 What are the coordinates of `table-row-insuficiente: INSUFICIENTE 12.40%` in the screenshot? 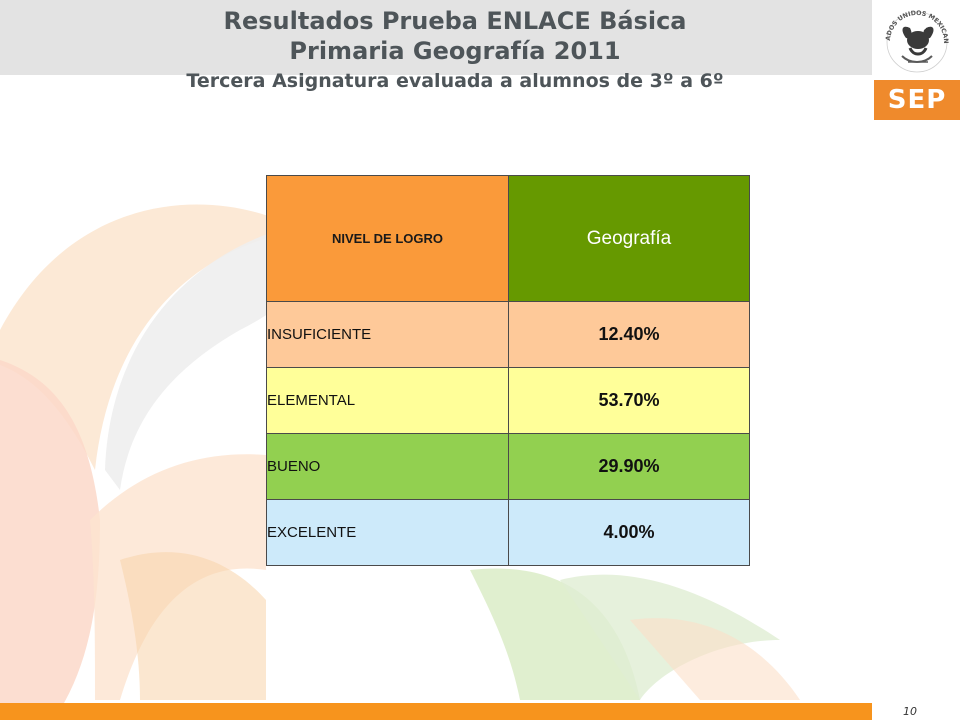 It's located at (508, 334).